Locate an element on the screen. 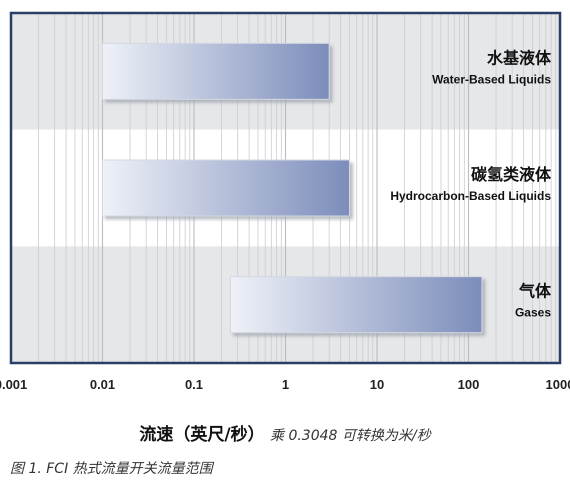  figure-caption: 图 1. FCI 热式流量开关流量范围 is located at coordinates (111, 469).